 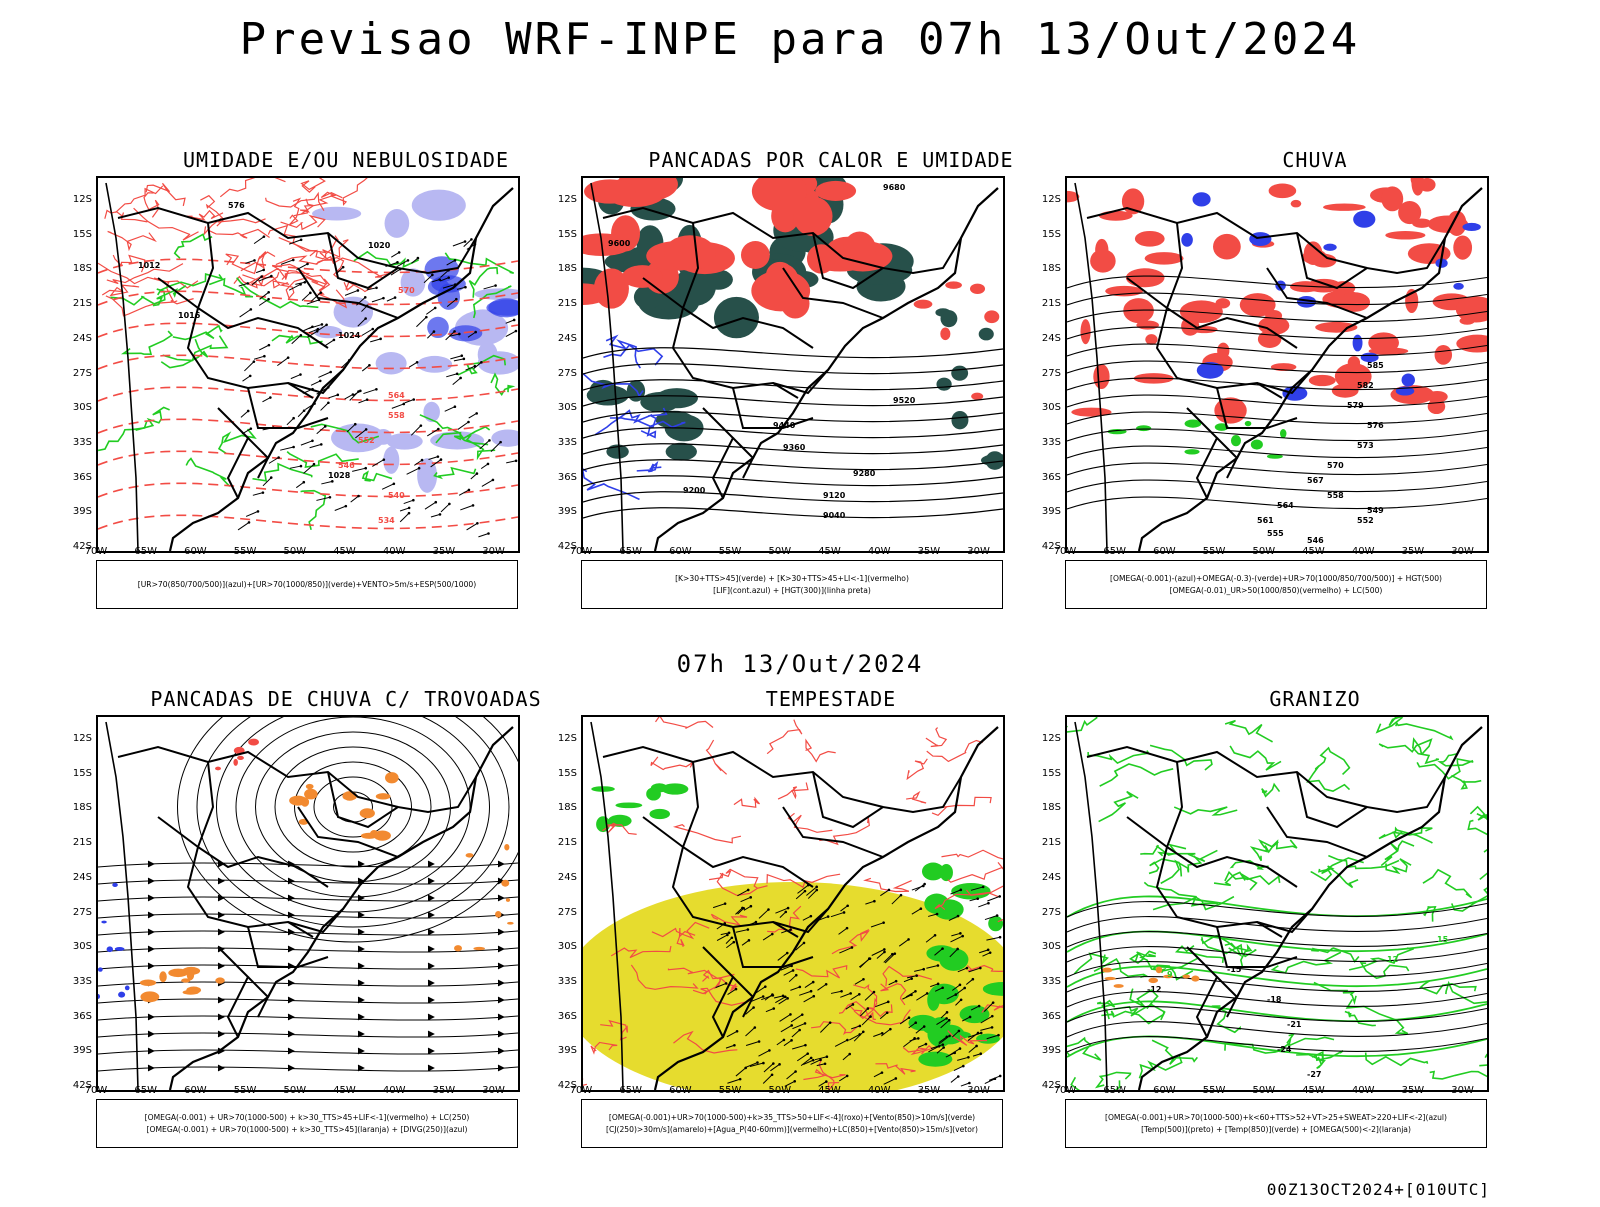 What do you see at coordinates (386, 520) in the screenshot?
I see `contour-label: 534` at bounding box center [386, 520].